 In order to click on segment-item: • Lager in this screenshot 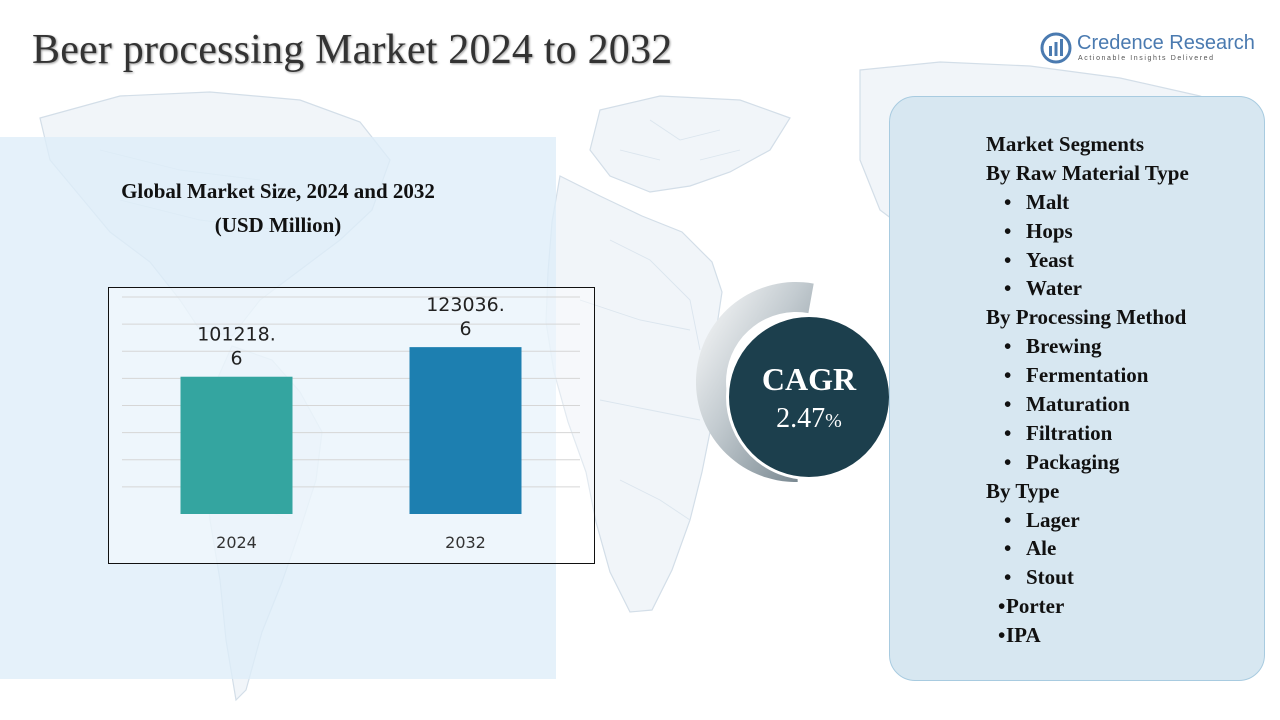, I will do `click(1126, 520)`.